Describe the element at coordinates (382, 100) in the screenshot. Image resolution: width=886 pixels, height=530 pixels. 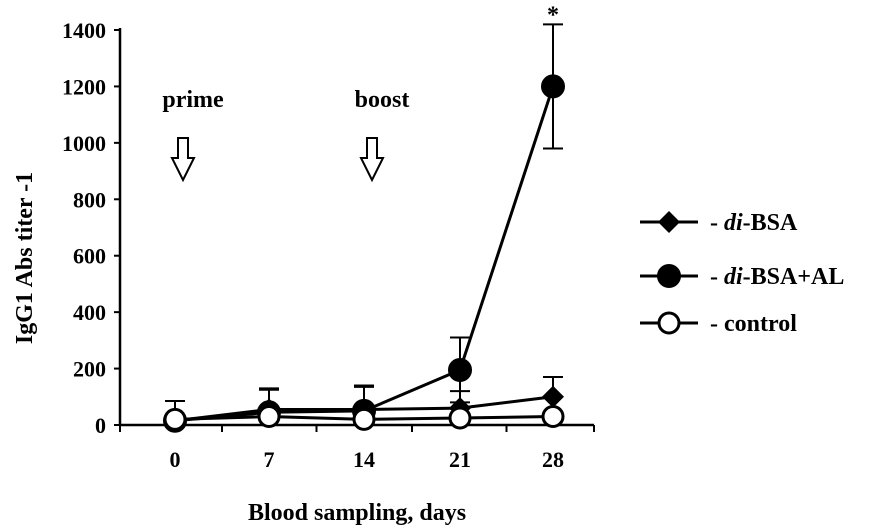
I see `annotation-label: boost` at that location.